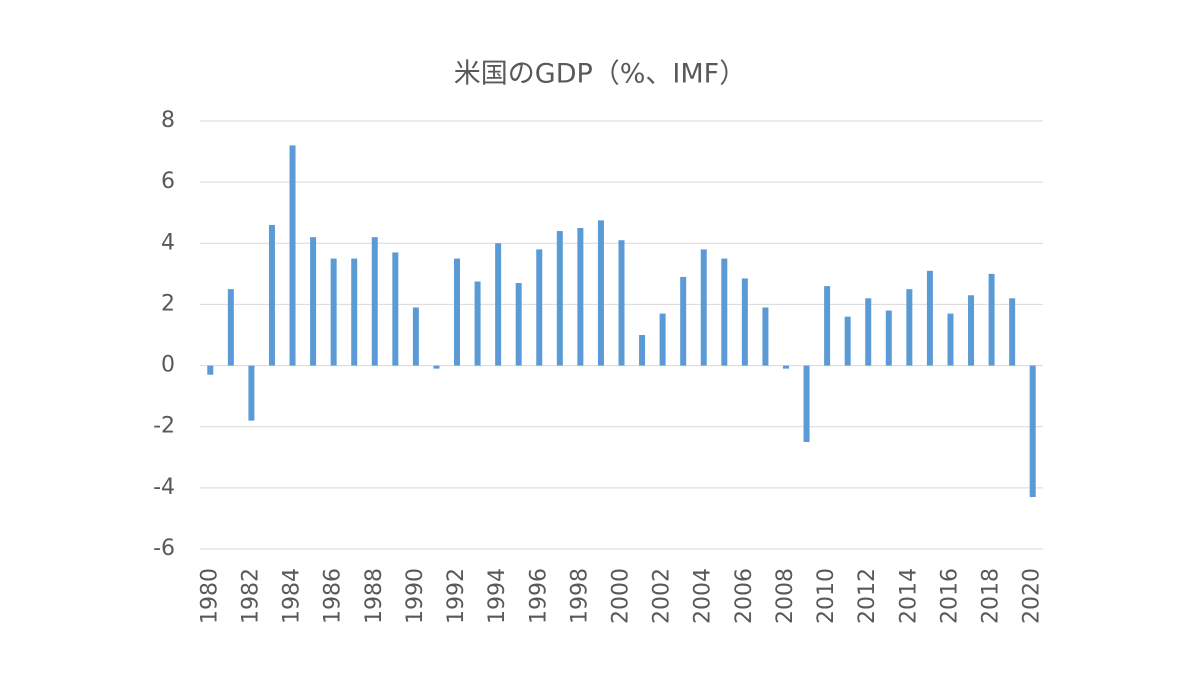 The width and height of the screenshot is (1200, 675). Describe the element at coordinates (164, 548) in the screenshot. I see `y-tick-label: -6` at that location.